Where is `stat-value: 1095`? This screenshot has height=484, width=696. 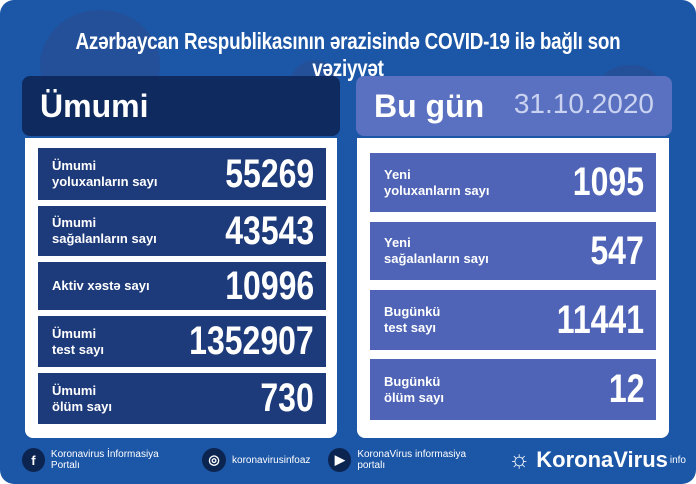
stat-value: 1095 is located at coordinates (608, 182).